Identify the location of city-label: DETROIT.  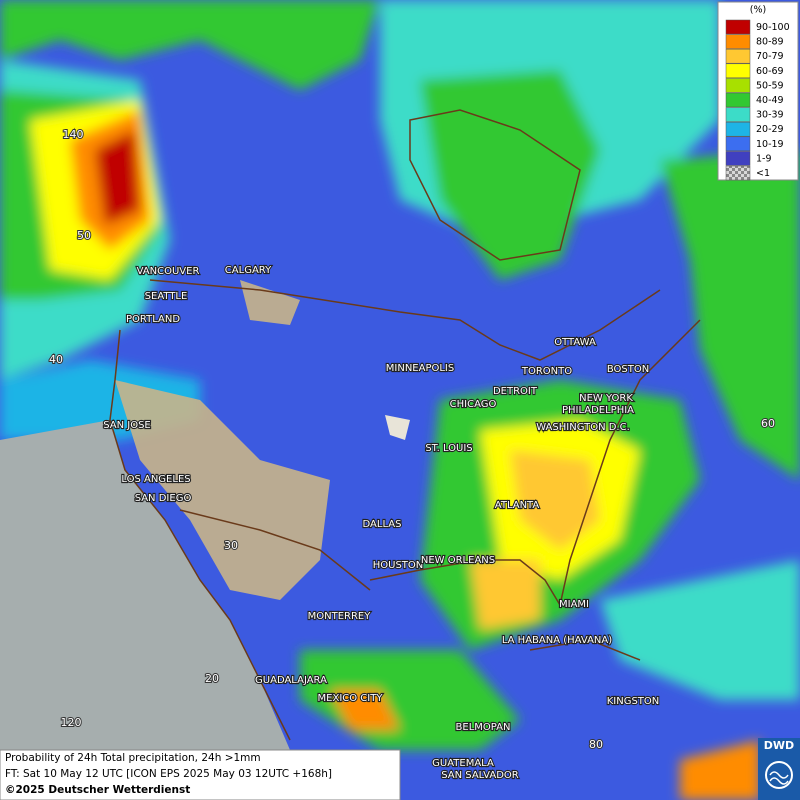
(515, 391).